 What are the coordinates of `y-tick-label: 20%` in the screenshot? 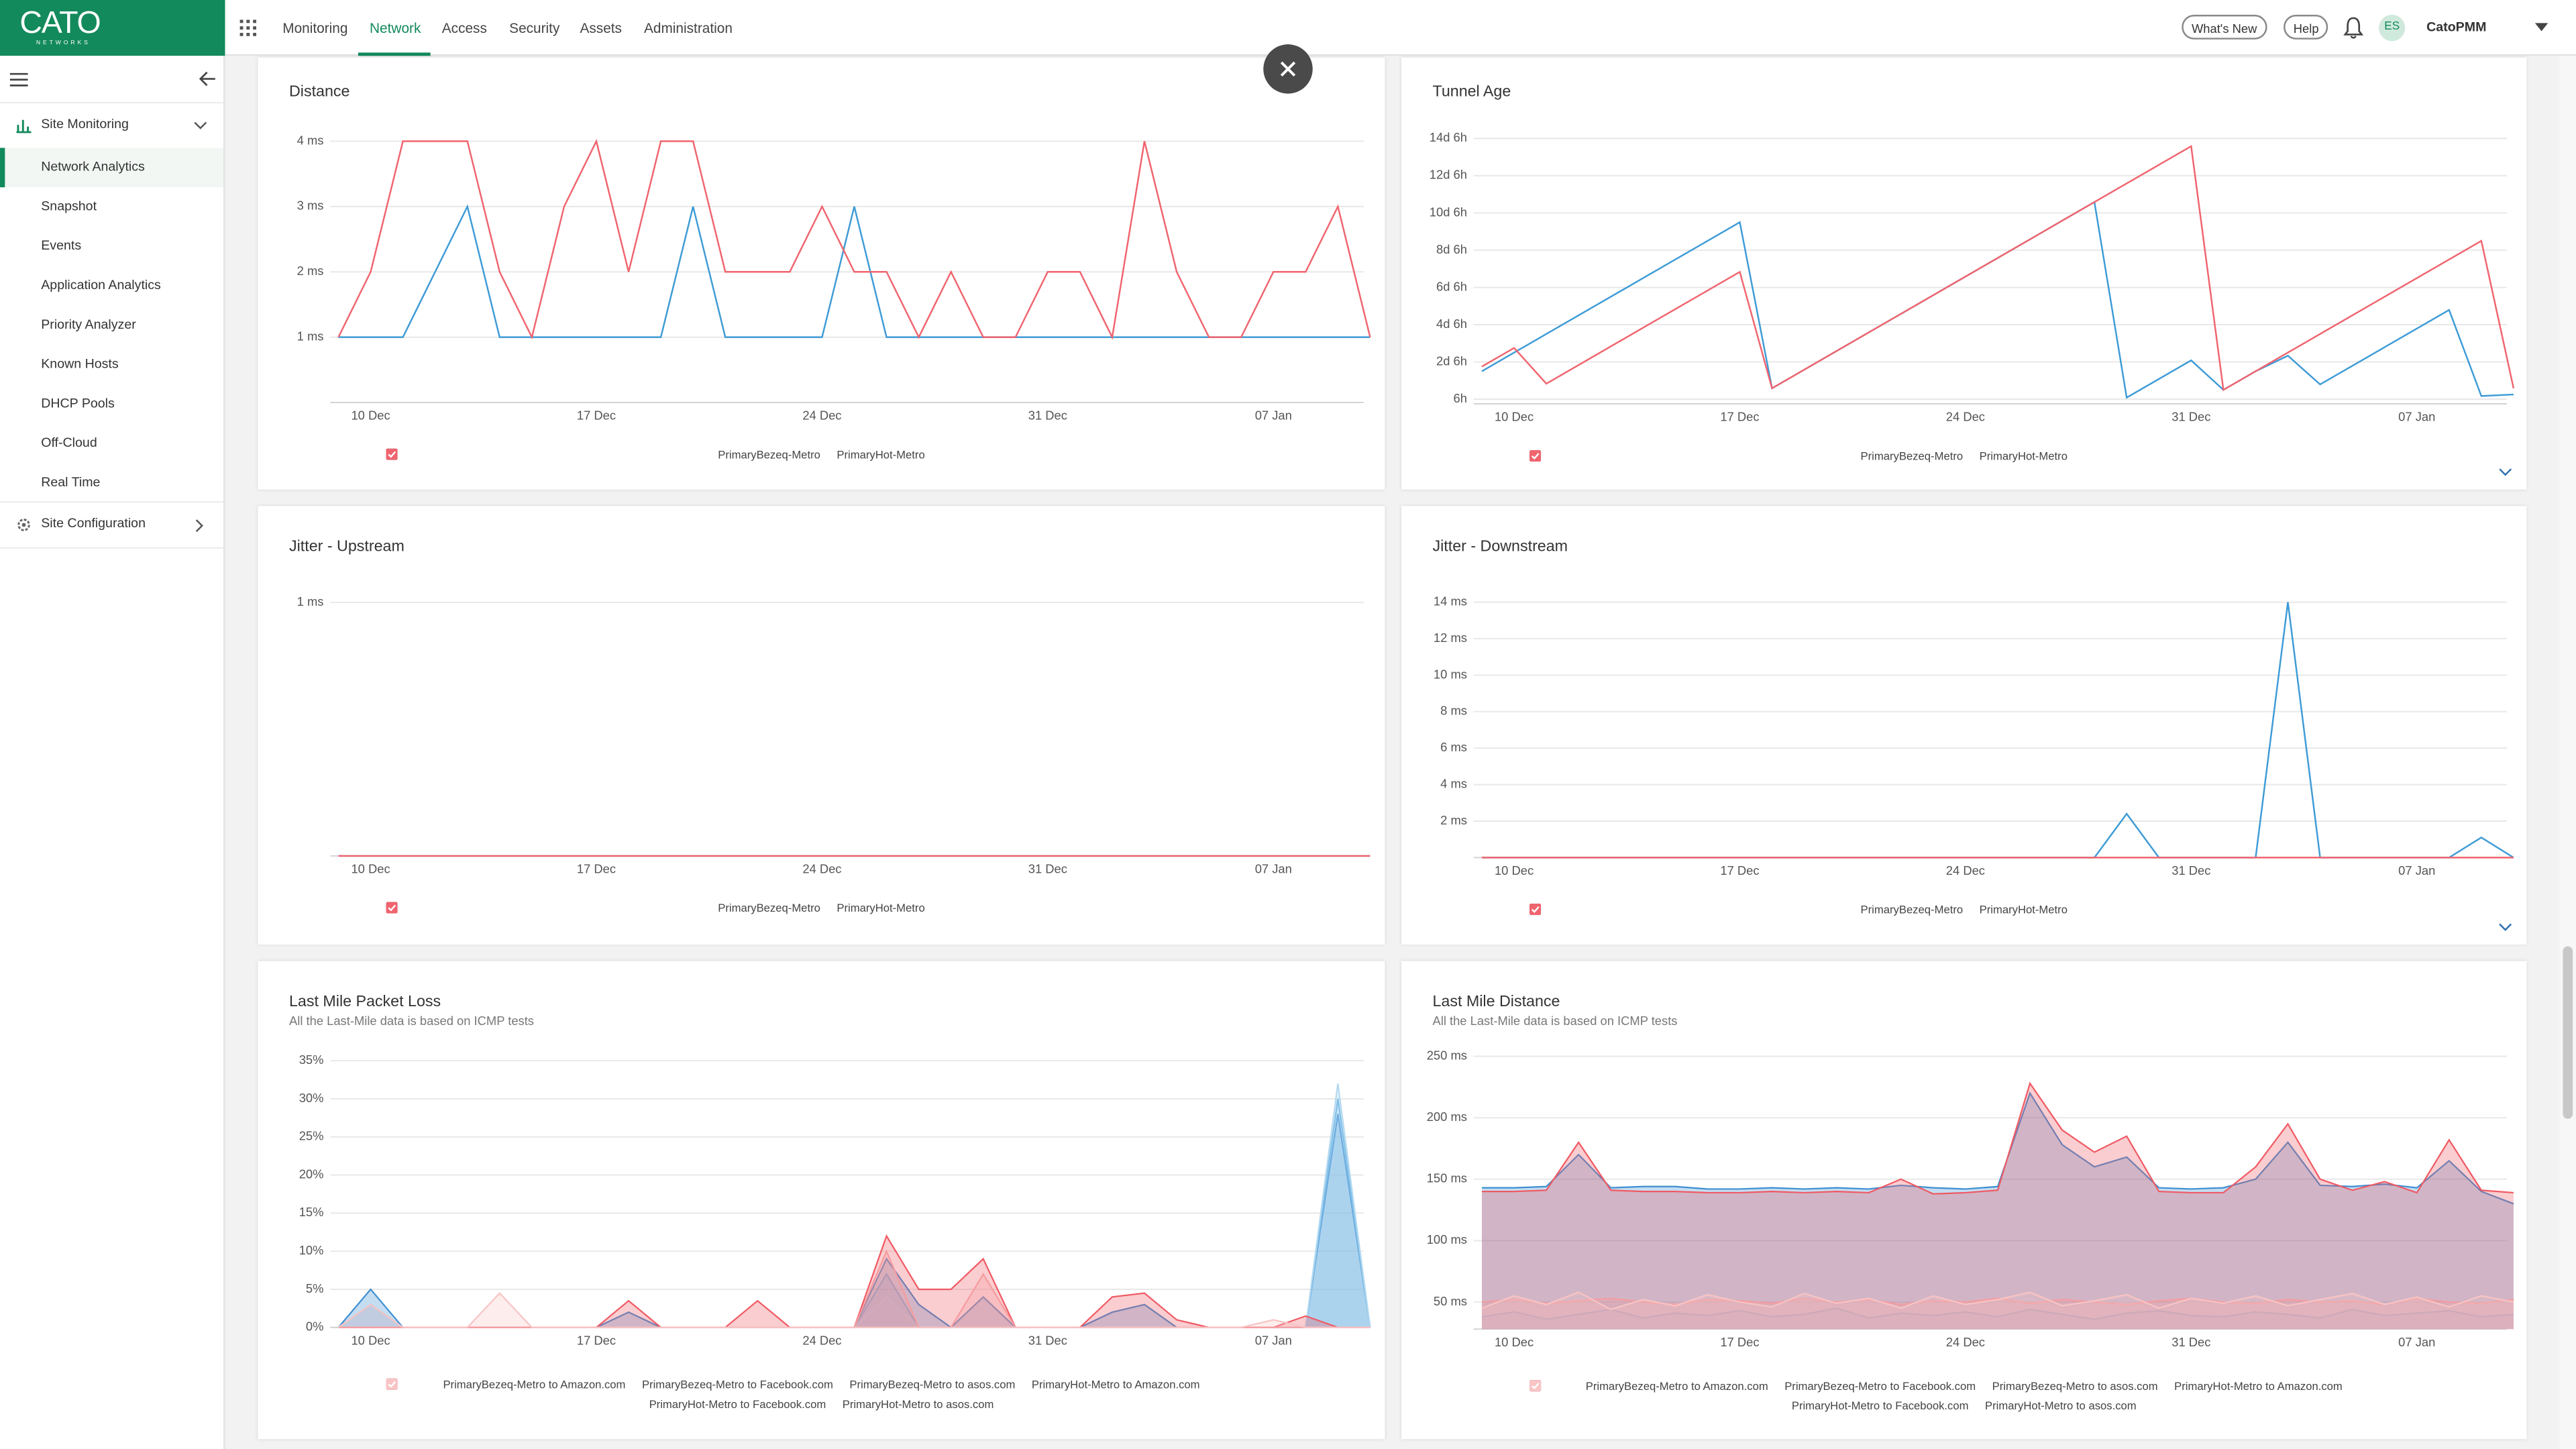 It's located at (311, 1174).